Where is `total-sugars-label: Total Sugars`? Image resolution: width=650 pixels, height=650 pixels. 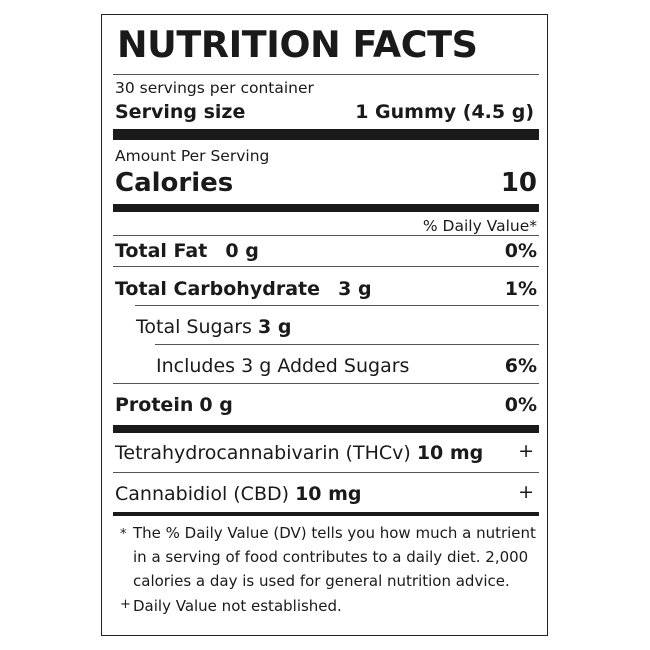 total-sugars-label: Total Sugars is located at coordinates (194, 327).